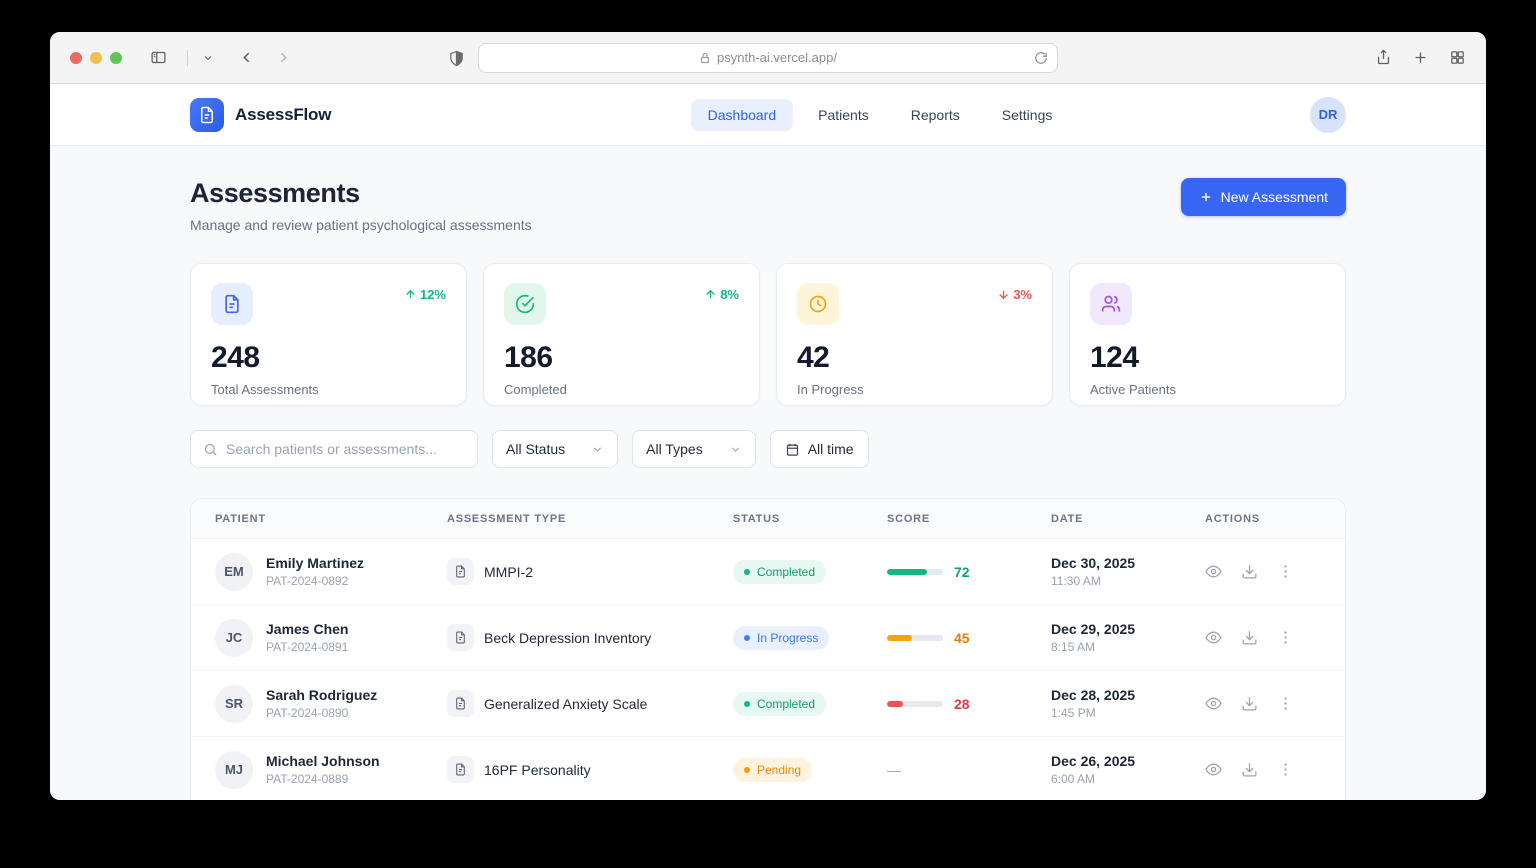  What do you see at coordinates (694, 449) in the screenshot?
I see `type-filter-dropdown: All Types` at bounding box center [694, 449].